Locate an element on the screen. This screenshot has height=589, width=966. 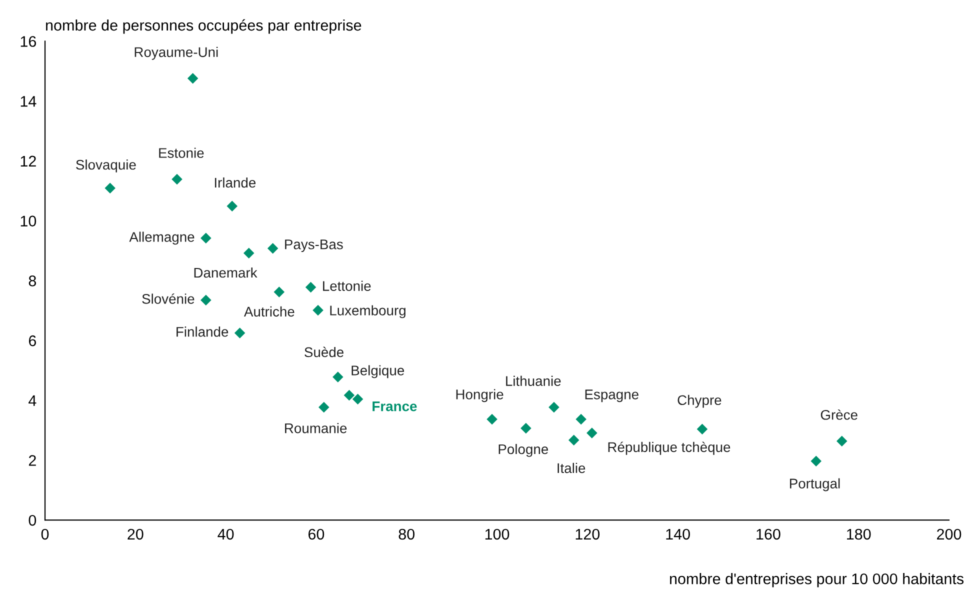
x-tick-label: 180 is located at coordinates (859, 534).